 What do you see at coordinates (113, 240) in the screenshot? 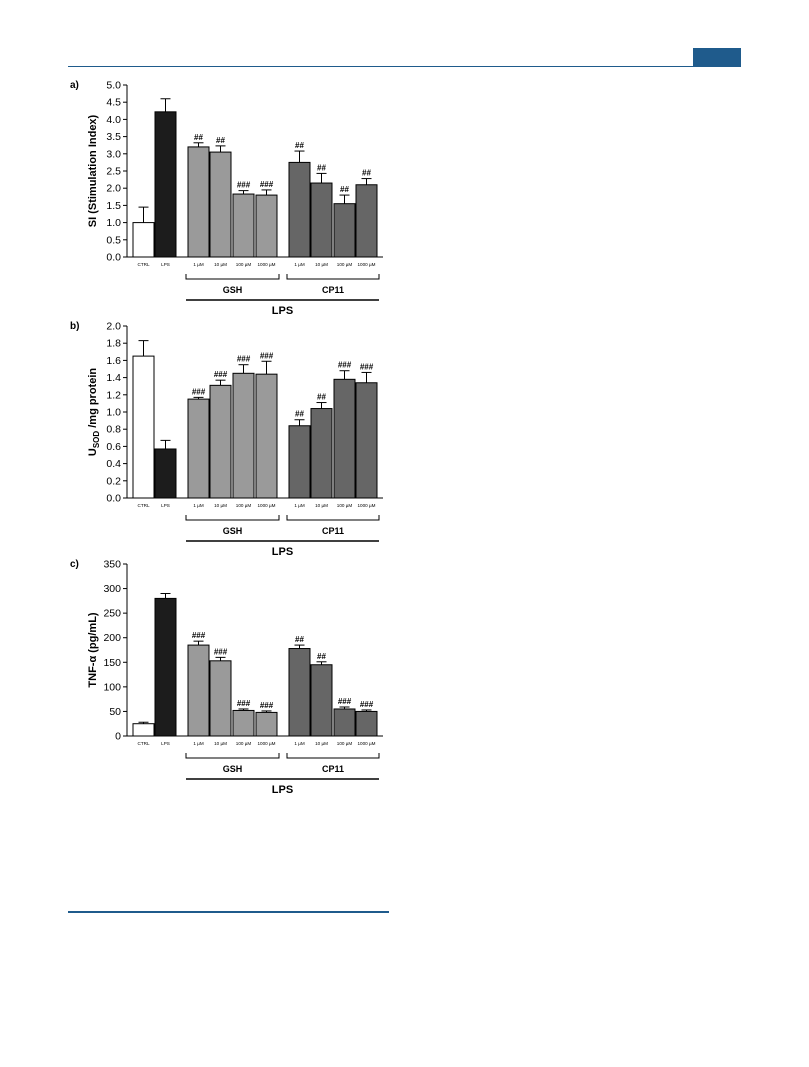
I see `y-tick-label: 0.5` at bounding box center [113, 240].